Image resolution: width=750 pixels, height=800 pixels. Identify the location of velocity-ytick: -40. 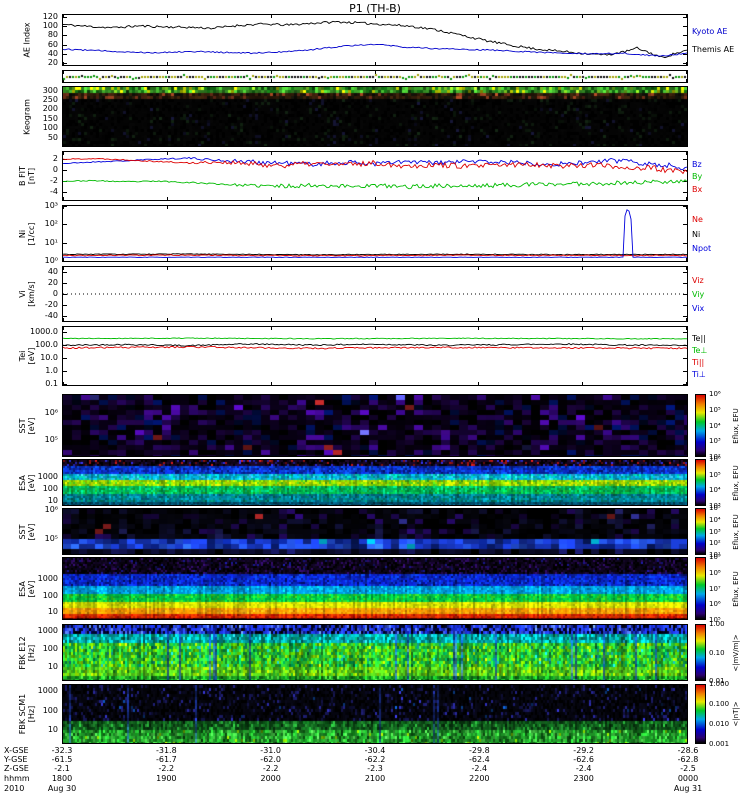
(51, 315).